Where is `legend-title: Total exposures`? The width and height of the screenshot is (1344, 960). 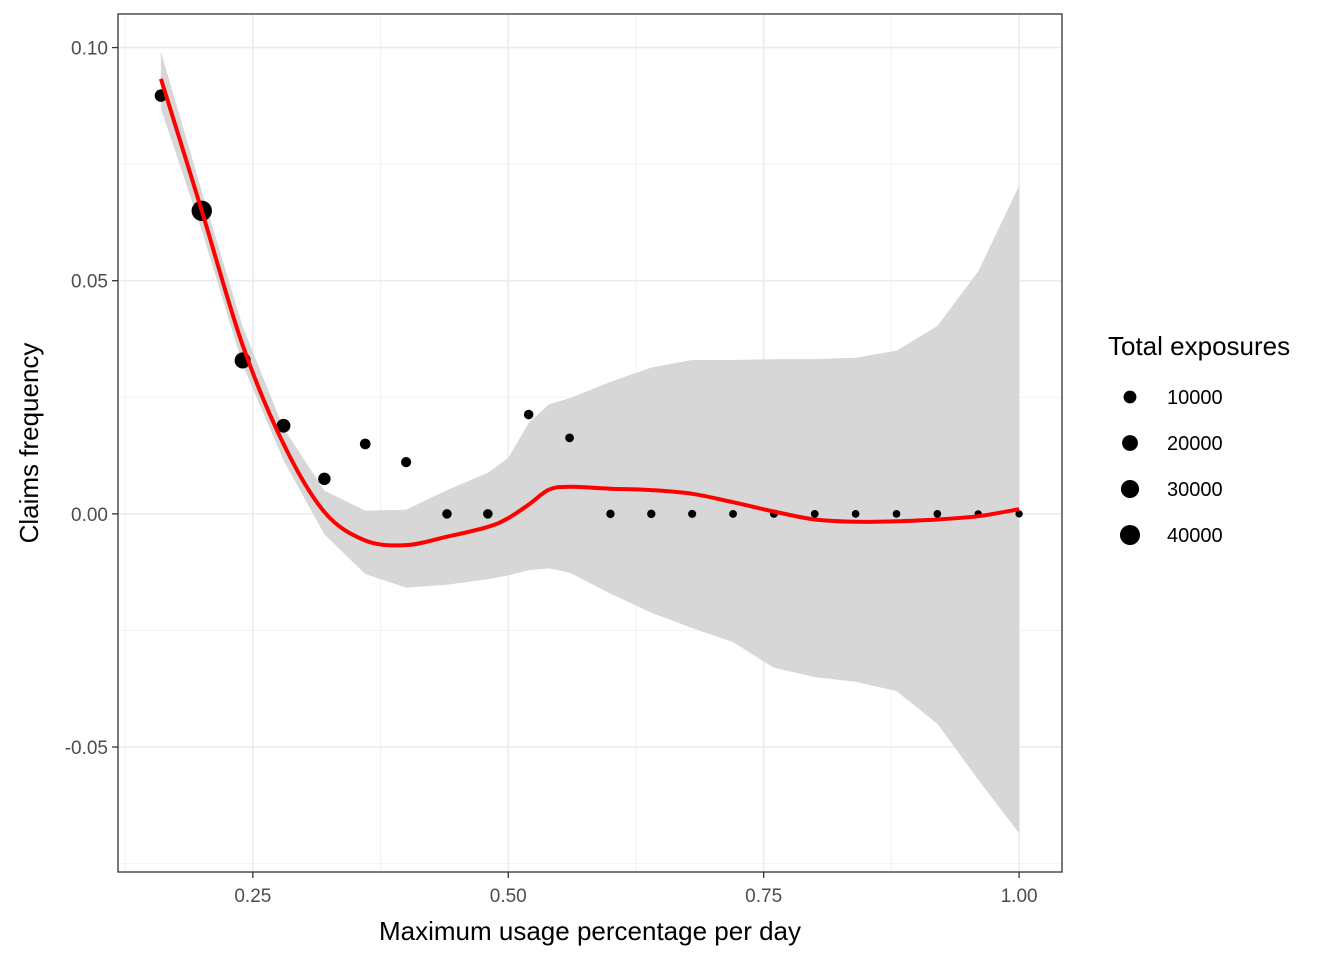
legend-title: Total exposures is located at coordinates (1199, 346).